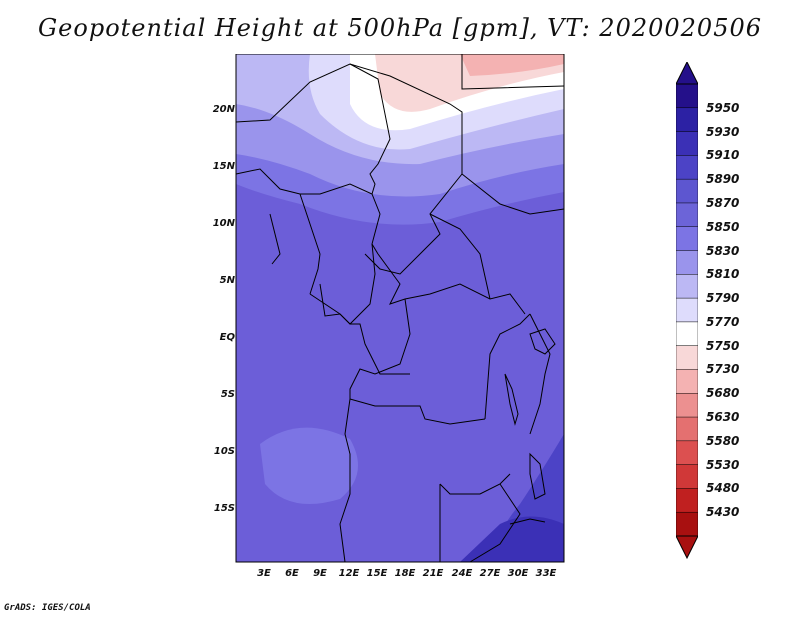 This screenshot has height=618, width=800. What do you see at coordinates (723, 321) in the screenshot?
I see `colorbar-label: 5770` at bounding box center [723, 321].